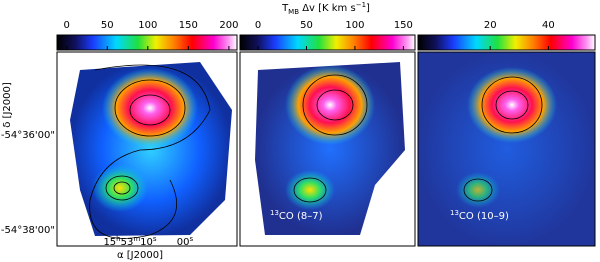 This screenshot has height=262, width=600. What do you see at coordinates (296, 215) in the screenshot?
I see `panel-label: 13CO (8–7)` at bounding box center [296, 215].